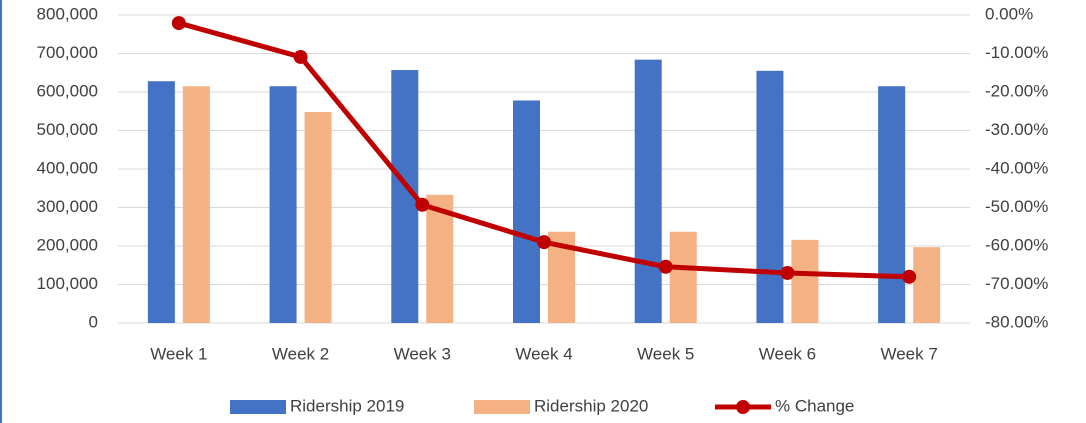 The height and width of the screenshot is (423, 1086). Describe the element at coordinates (93, 321) in the screenshot. I see `y-tick-label: 0` at that location.